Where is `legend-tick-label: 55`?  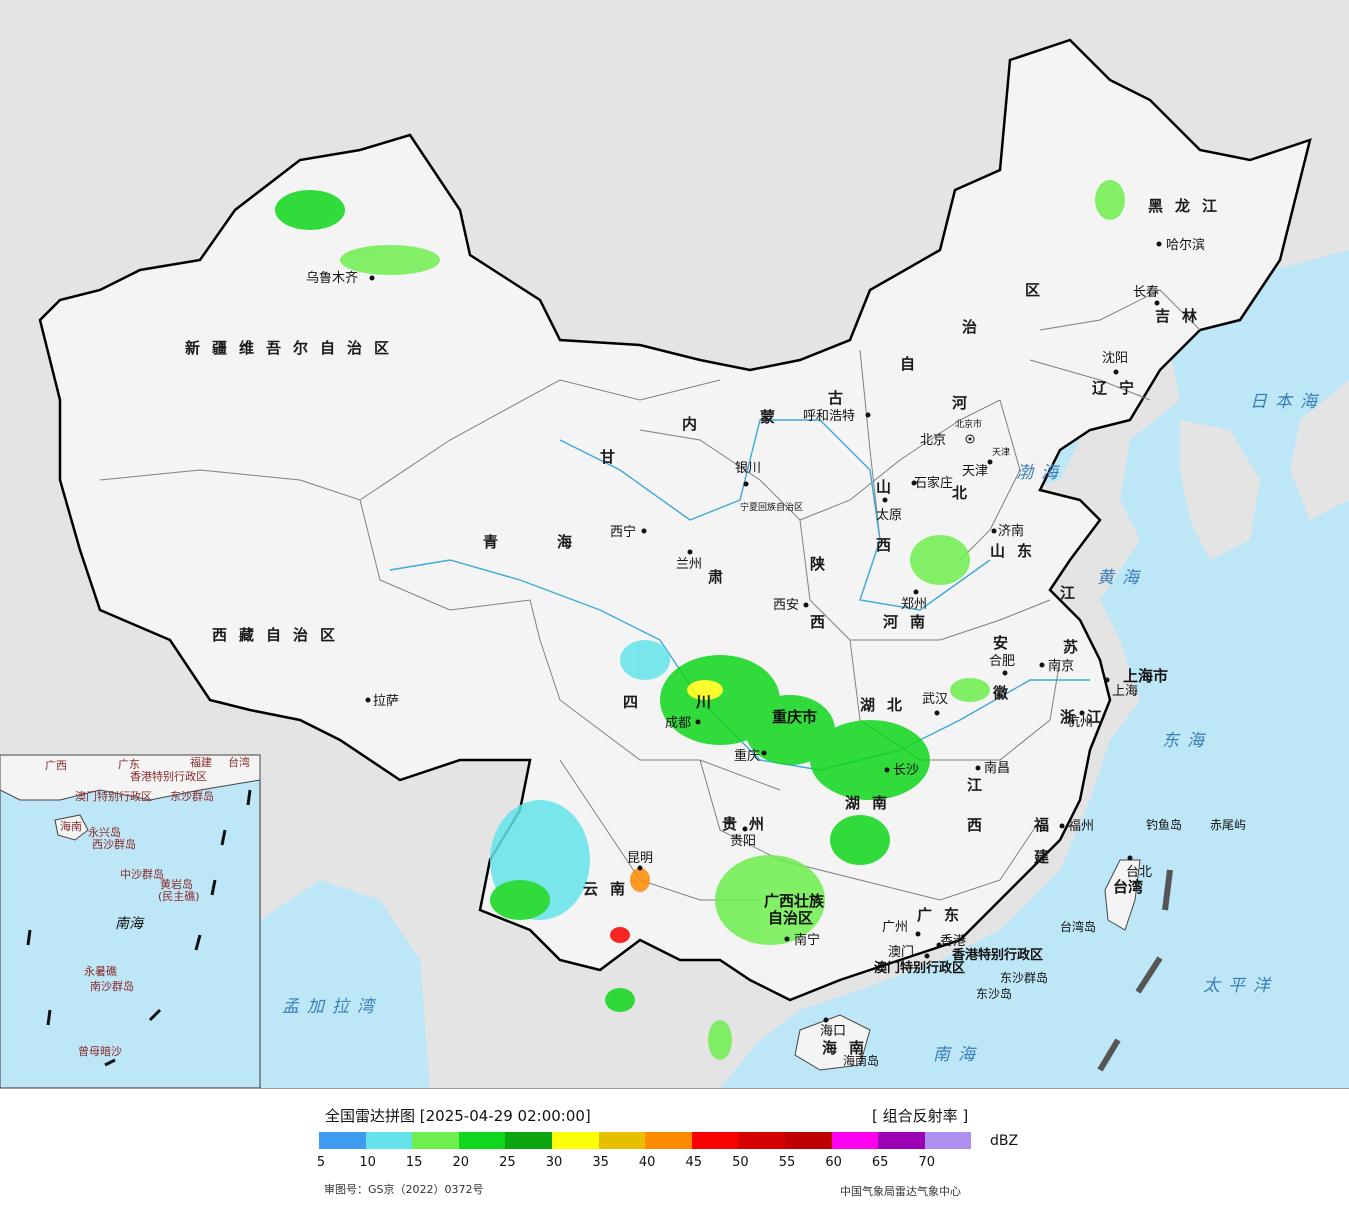
legend-tick-label: 55 is located at coordinates (787, 1162).